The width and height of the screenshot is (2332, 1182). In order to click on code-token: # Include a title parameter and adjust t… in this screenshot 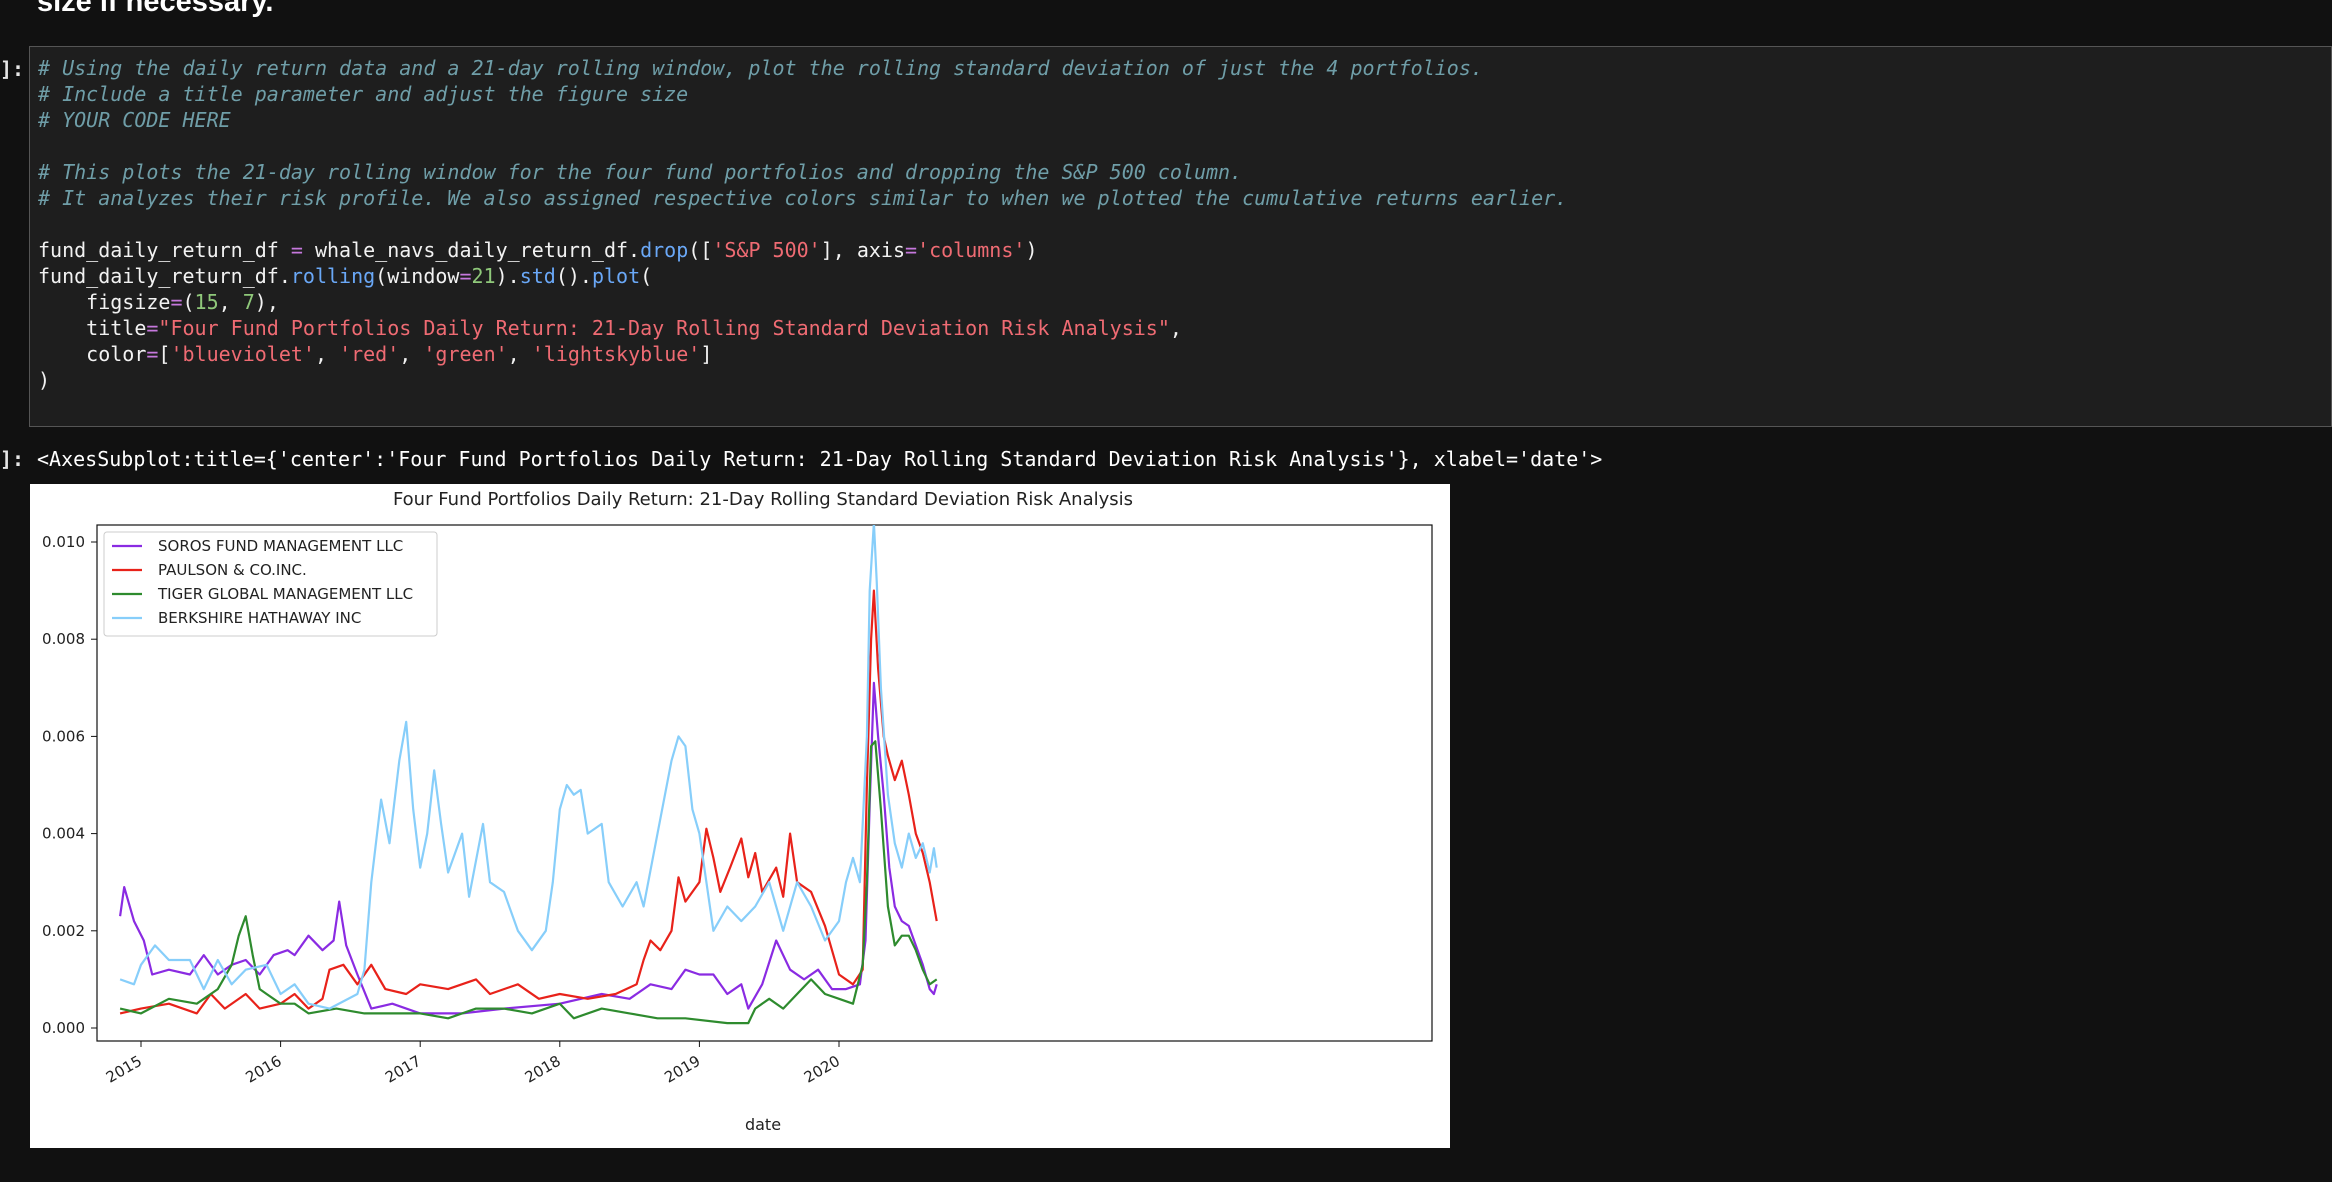, I will do `click(363, 94)`.